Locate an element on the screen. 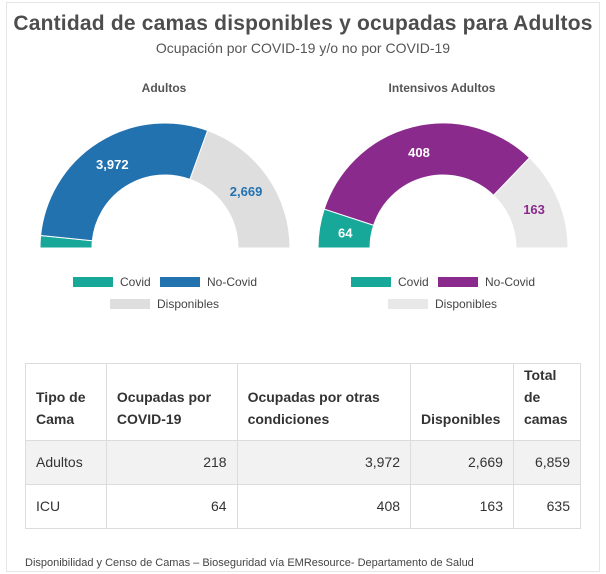 This screenshot has height=574, width=606. column-header: Ocupadas por COVID-19 is located at coordinates (171, 402).